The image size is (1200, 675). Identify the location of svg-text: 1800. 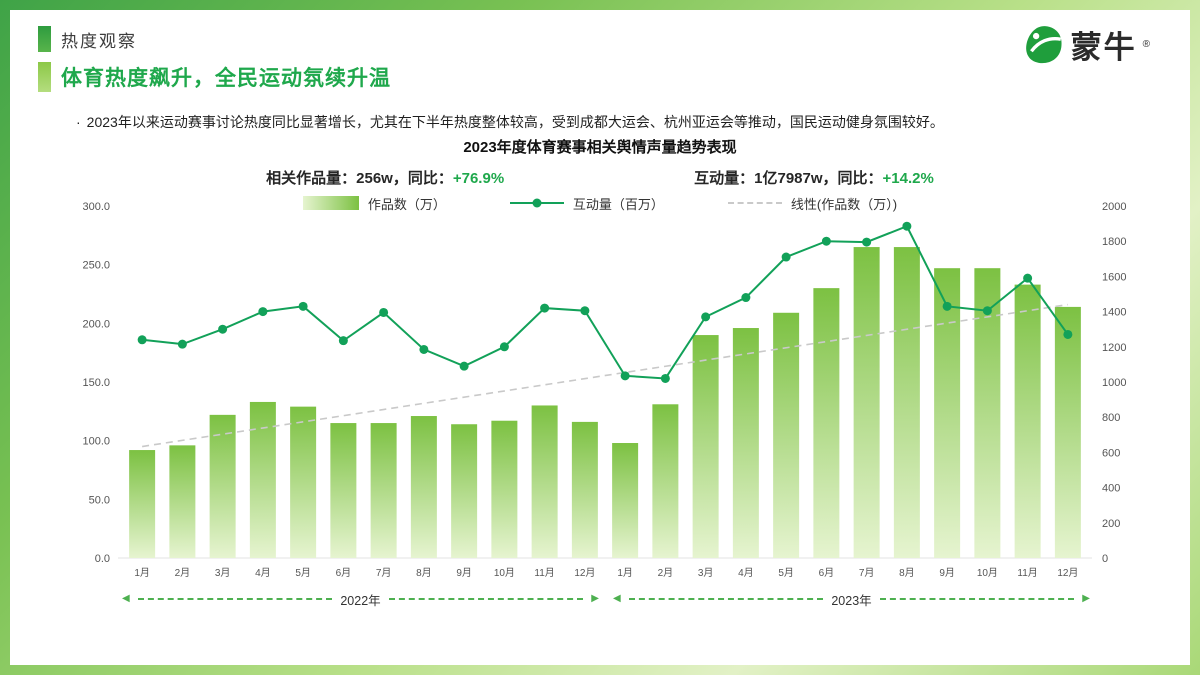
(1114, 242).